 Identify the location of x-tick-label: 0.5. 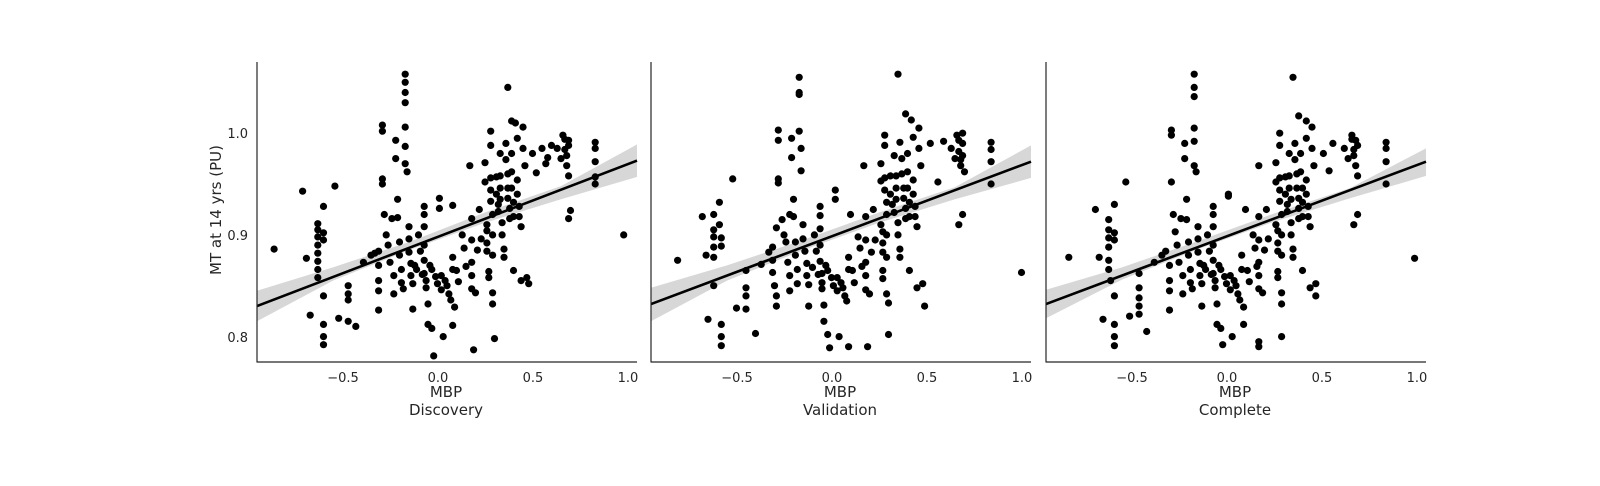
(1322, 378).